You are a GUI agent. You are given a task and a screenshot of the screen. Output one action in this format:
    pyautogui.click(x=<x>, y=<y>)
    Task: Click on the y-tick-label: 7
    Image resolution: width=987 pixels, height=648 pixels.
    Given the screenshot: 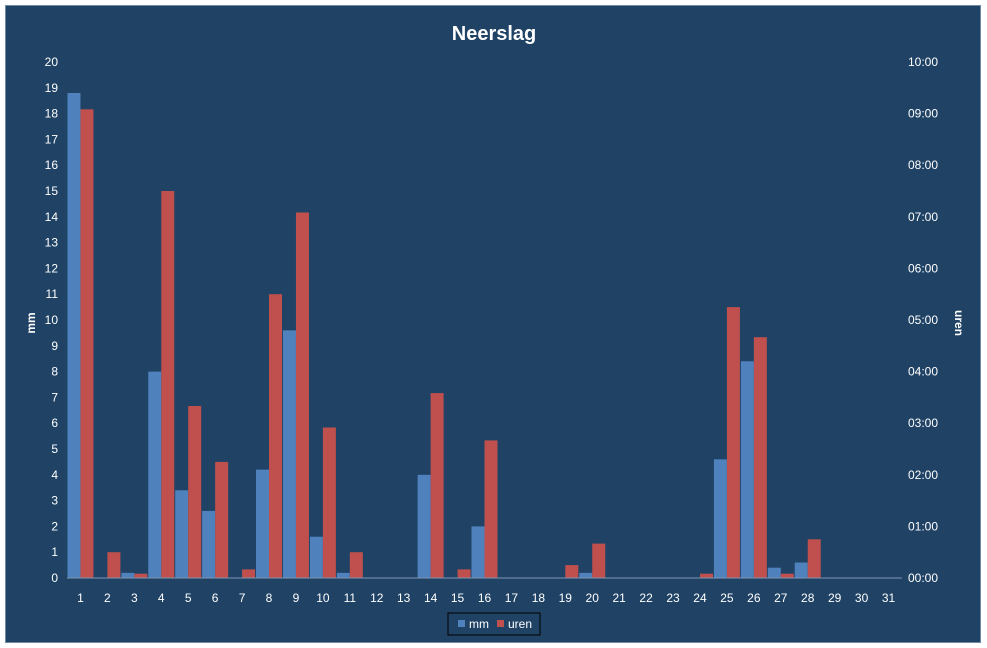 What is the action you would take?
    pyautogui.click(x=54, y=397)
    